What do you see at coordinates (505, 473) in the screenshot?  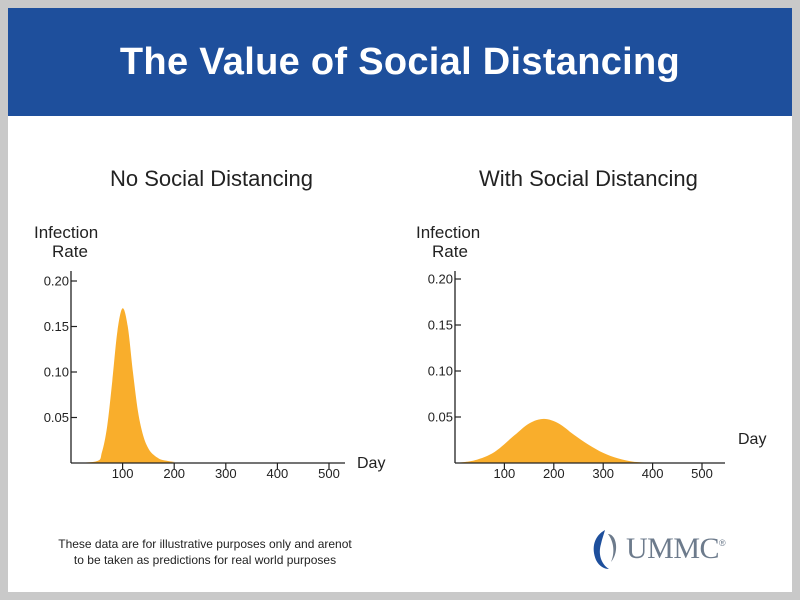 I see `right-x-tick-label: 100` at bounding box center [505, 473].